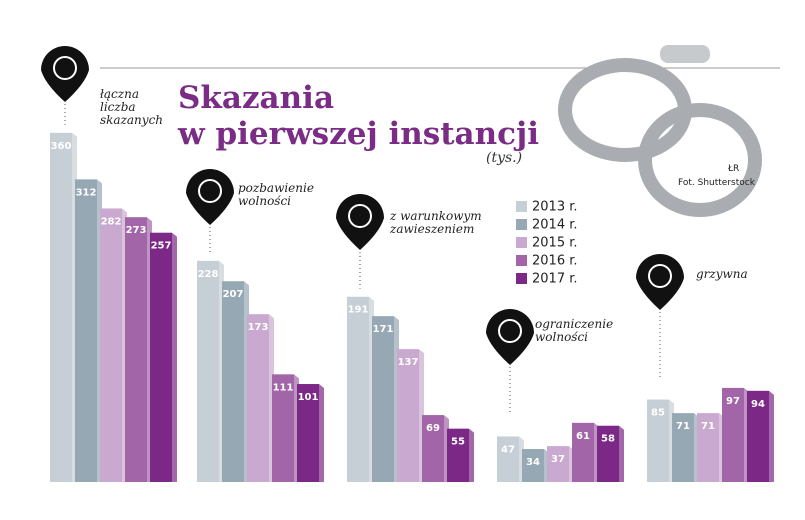  What do you see at coordinates (308, 397) in the screenshot?
I see `value-label: 101` at bounding box center [308, 397].